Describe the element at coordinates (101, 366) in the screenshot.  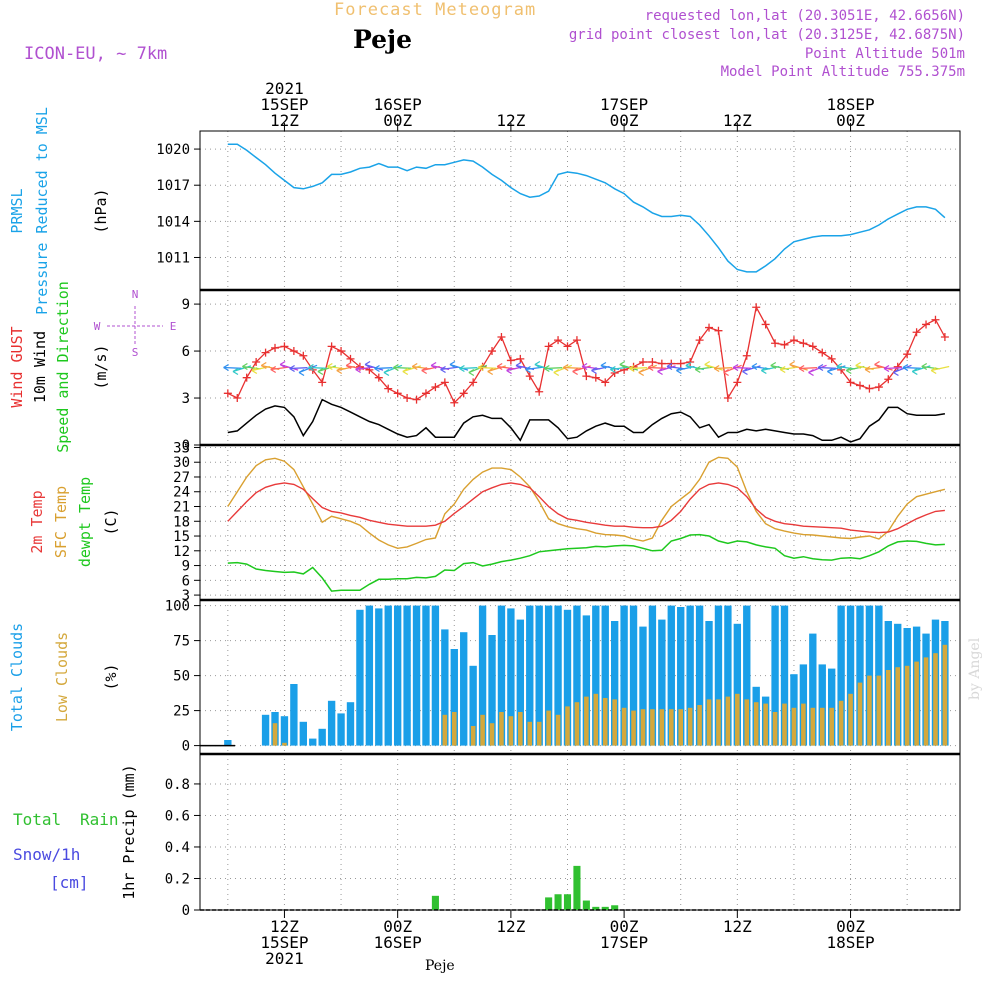
I see `wind-unit: (m/s)` at that location.